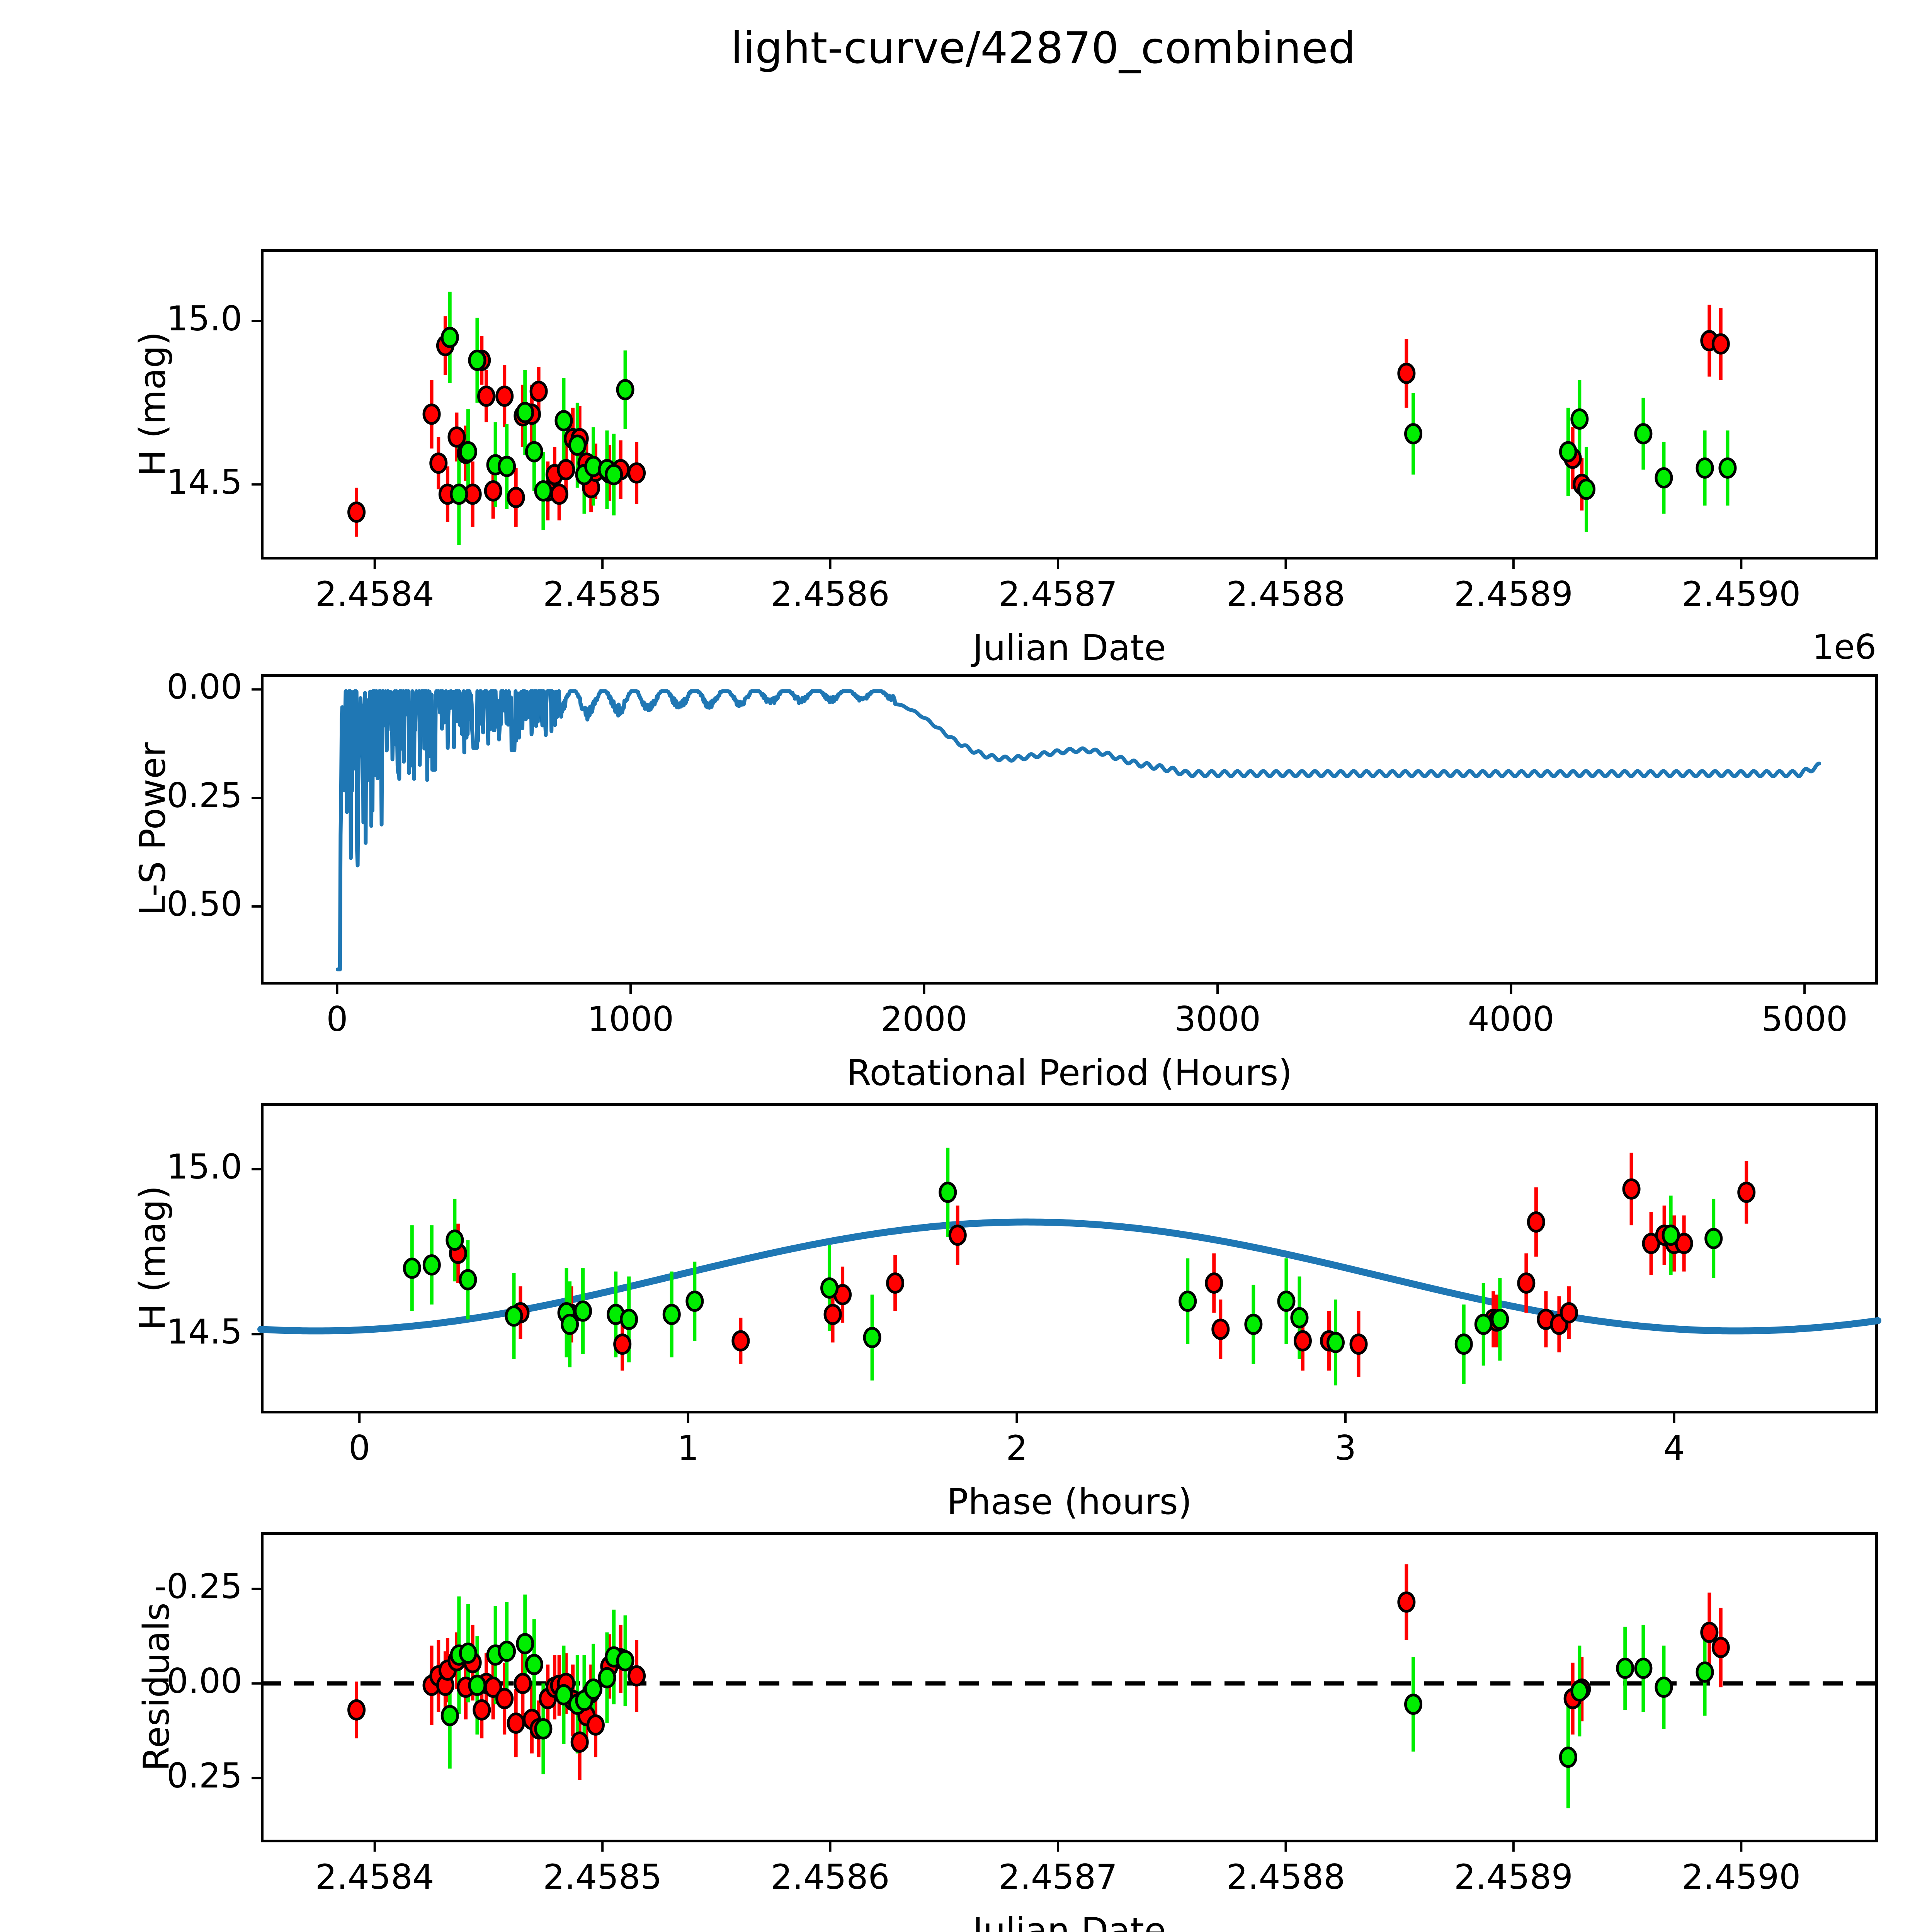 The image size is (1932, 1932). Describe the element at coordinates (1804, 1019) in the screenshot. I see `x-tick-label: 5000` at that location.